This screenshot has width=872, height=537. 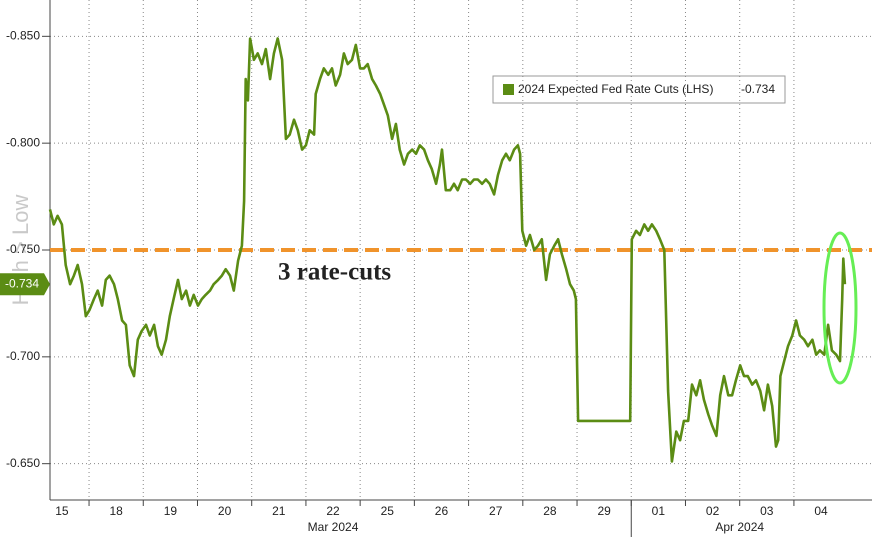 I want to click on legend-box, so click(x=639, y=89).